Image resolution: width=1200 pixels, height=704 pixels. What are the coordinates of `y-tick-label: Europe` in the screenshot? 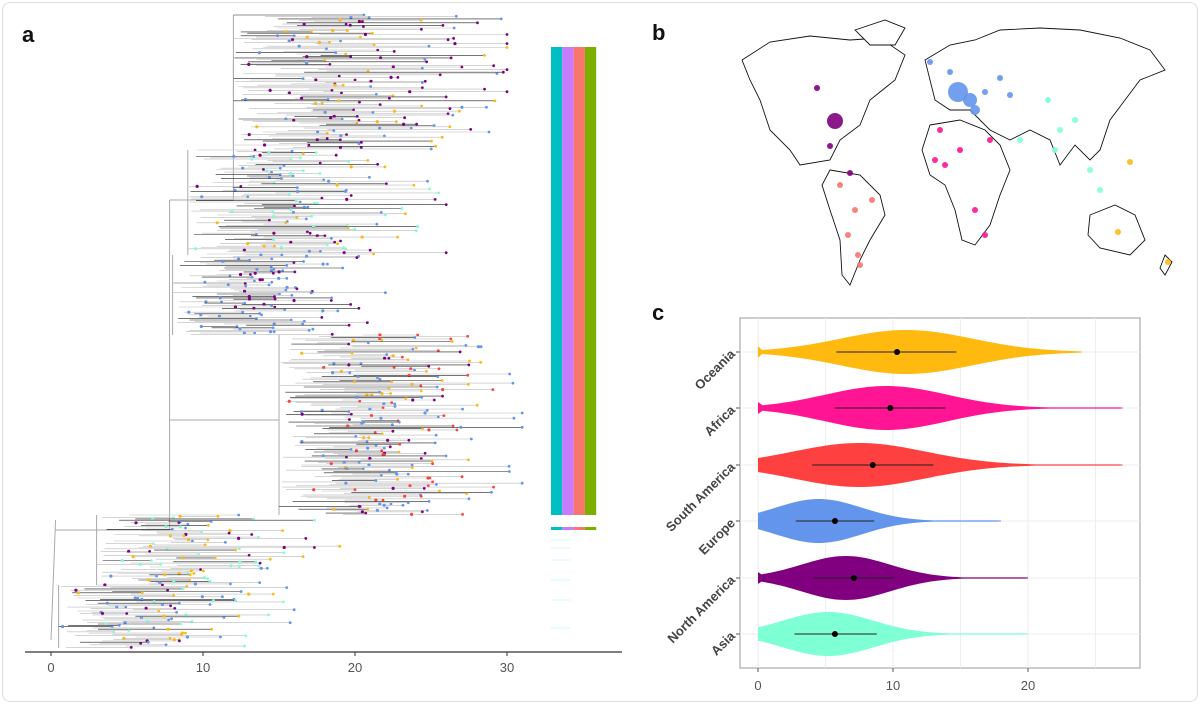 It's located at (717, 536).